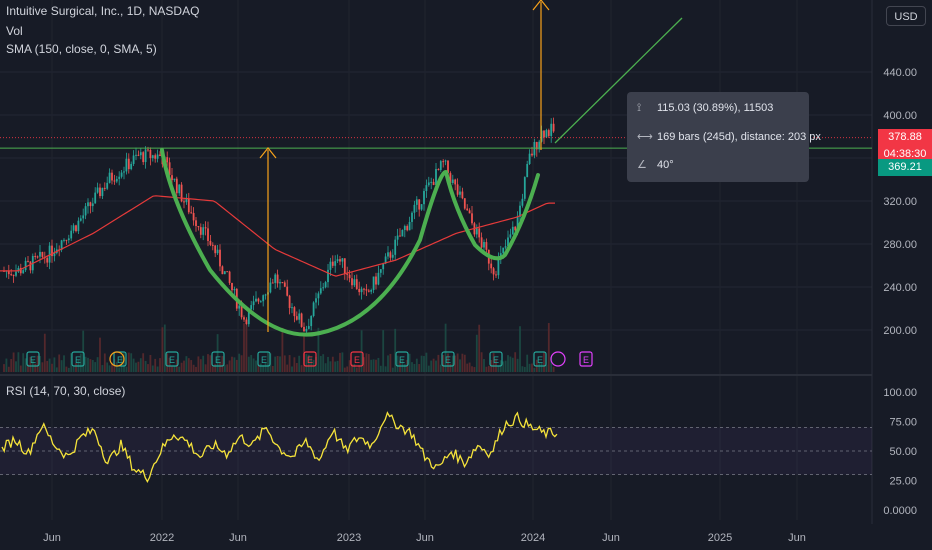  Describe the element at coordinates (81, 49) in the screenshot. I see `sma-legend: SMA (150, close, 0, SMA, 5)` at that location.